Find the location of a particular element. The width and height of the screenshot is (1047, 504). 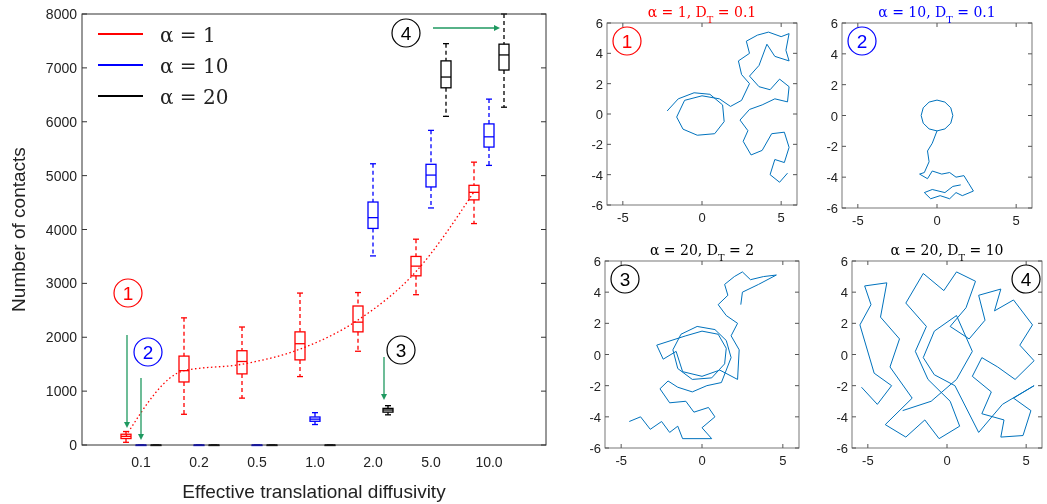

x-tick-label: 5.0 is located at coordinates (431, 462).